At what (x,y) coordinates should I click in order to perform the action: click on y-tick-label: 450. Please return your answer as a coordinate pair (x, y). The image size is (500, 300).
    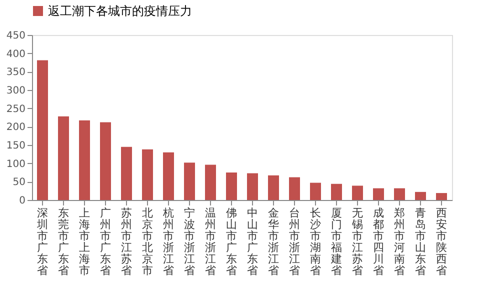
    Looking at the image, I should click on (16, 36).